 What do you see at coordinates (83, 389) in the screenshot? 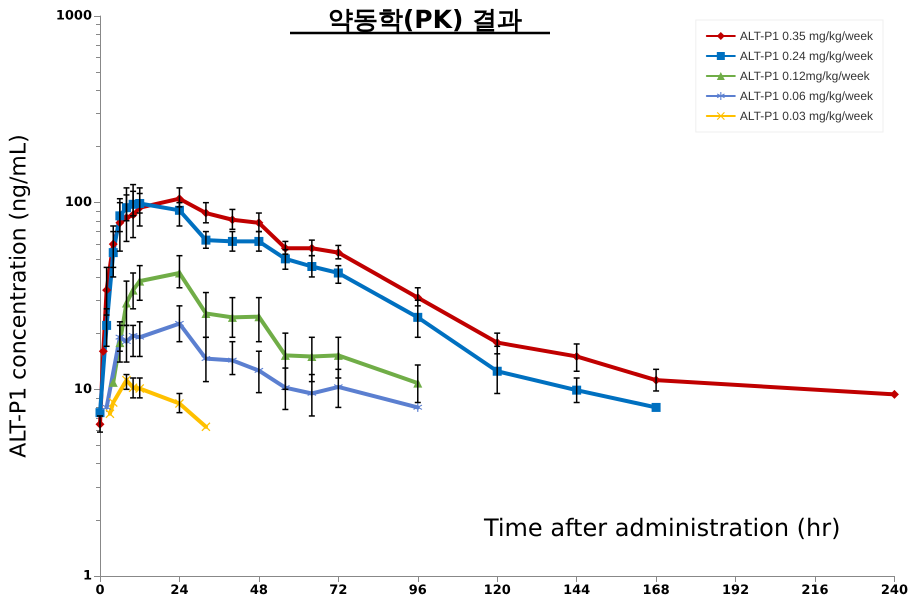
I see `y-tick-label: 10` at bounding box center [83, 389].